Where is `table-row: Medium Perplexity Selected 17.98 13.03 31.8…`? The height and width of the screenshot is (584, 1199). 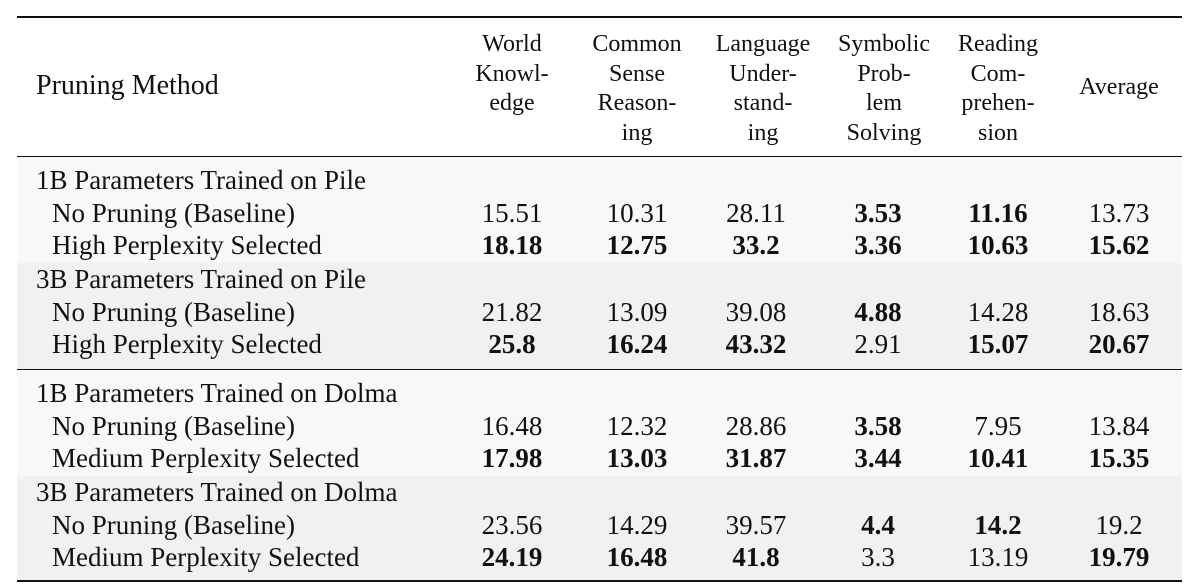
table-row: Medium Perplexity Selected 17.98 13.03 31.8… is located at coordinates (599, 458).